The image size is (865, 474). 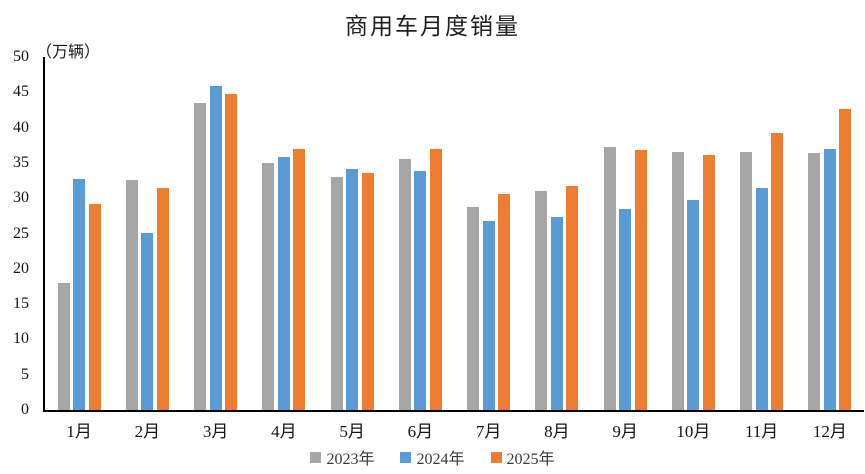 What do you see at coordinates (21, 268) in the screenshot?
I see `y-tick-label: 20` at bounding box center [21, 268].